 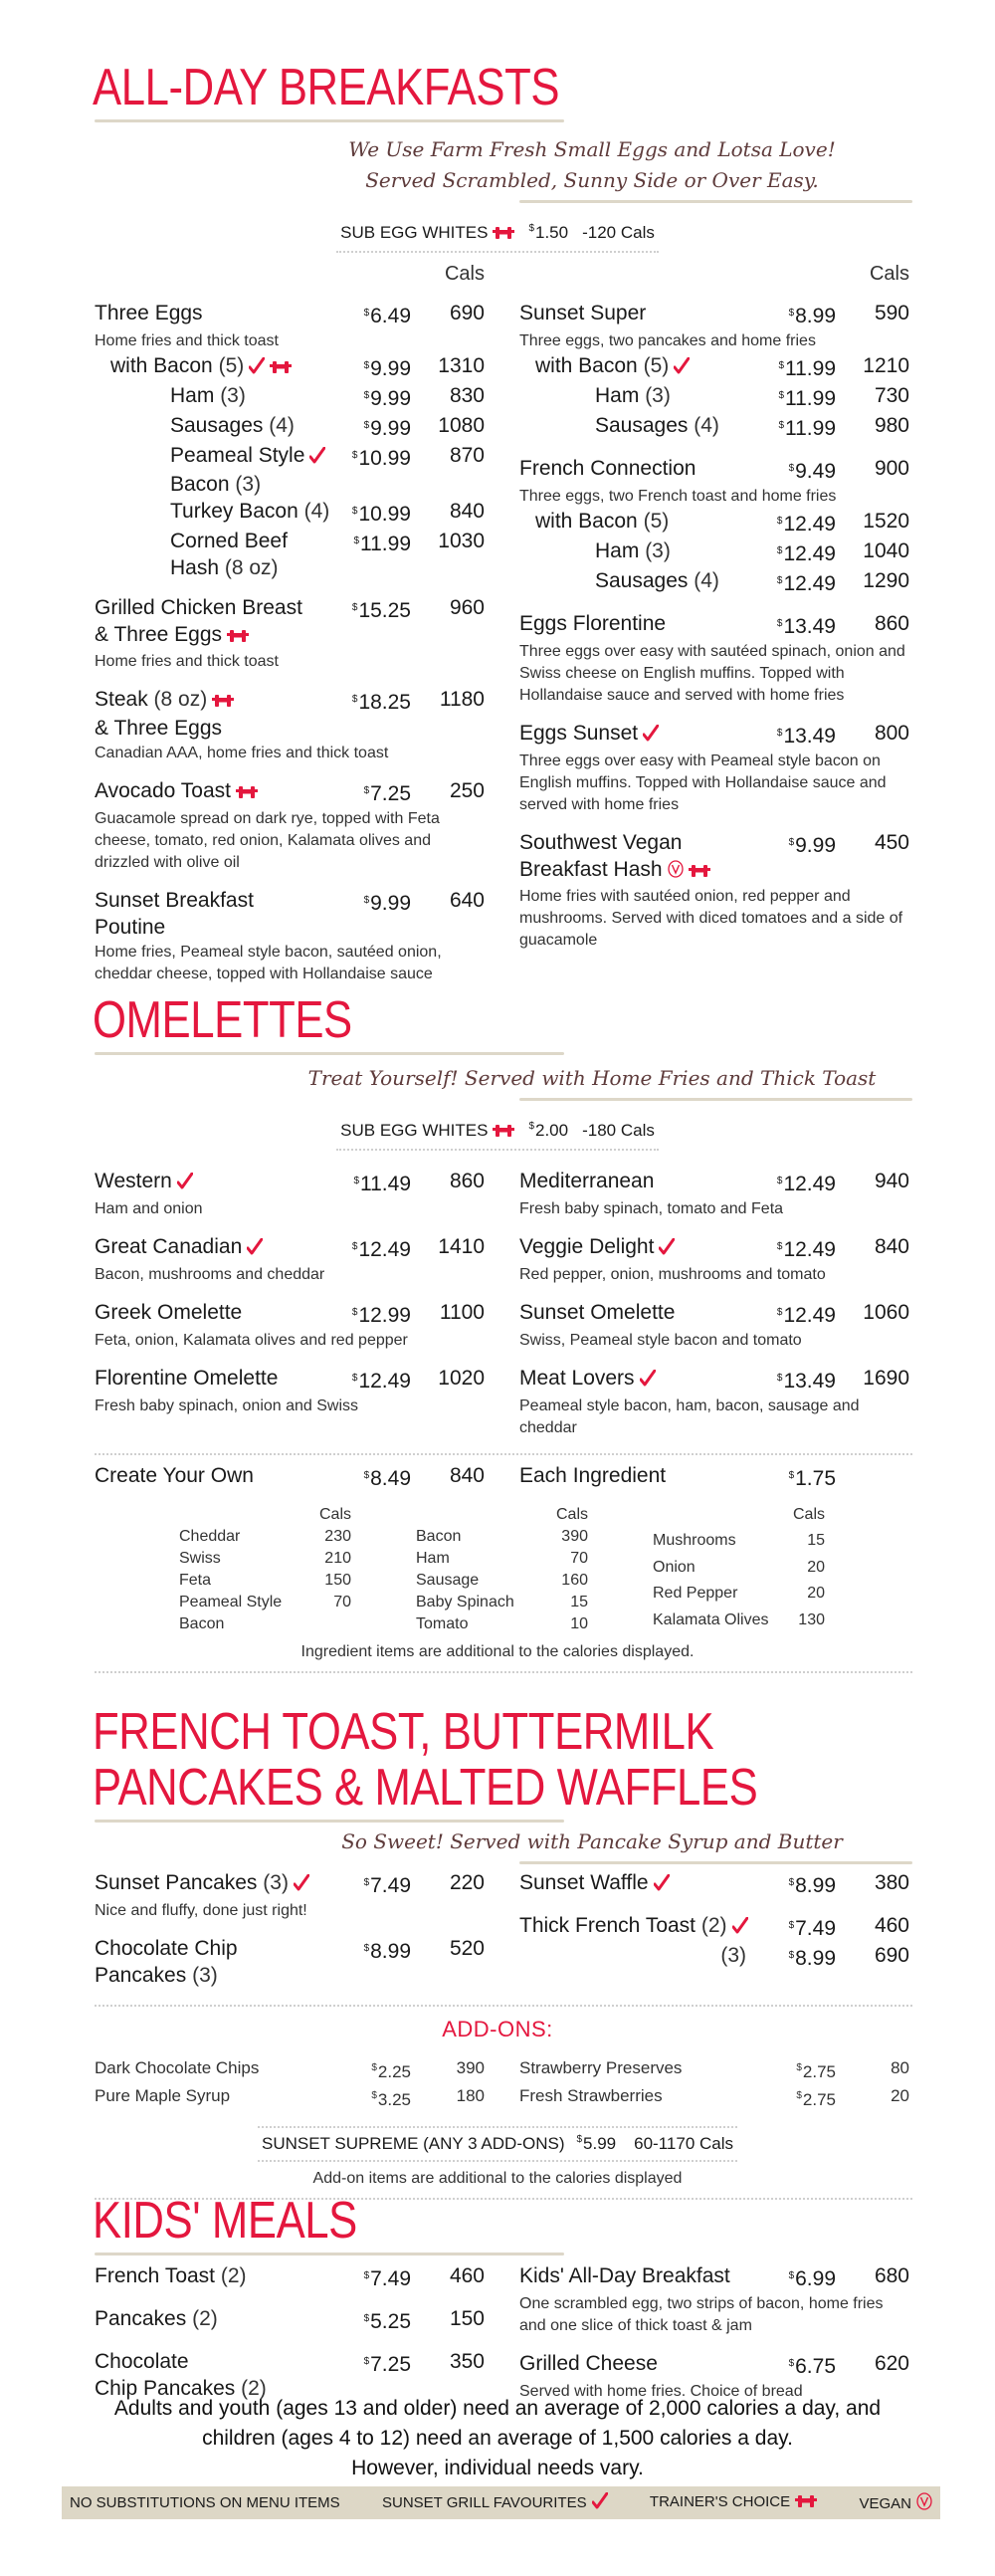 I want to click on item-calories: 1030, so click(x=461, y=541).